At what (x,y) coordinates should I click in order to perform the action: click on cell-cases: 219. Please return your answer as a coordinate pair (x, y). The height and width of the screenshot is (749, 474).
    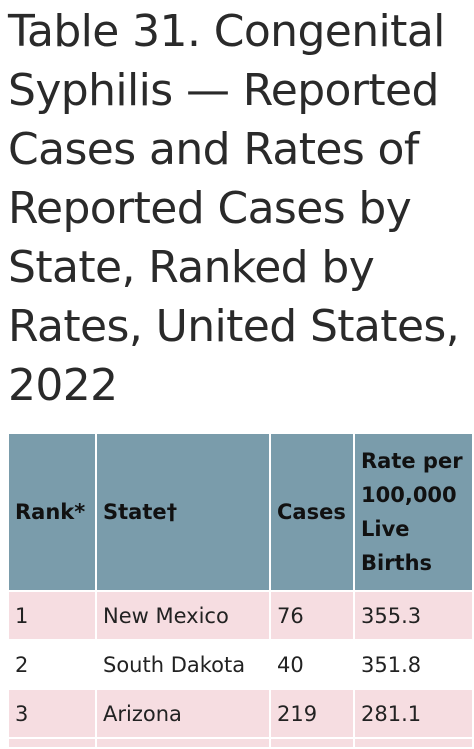
    Looking at the image, I should click on (312, 713).